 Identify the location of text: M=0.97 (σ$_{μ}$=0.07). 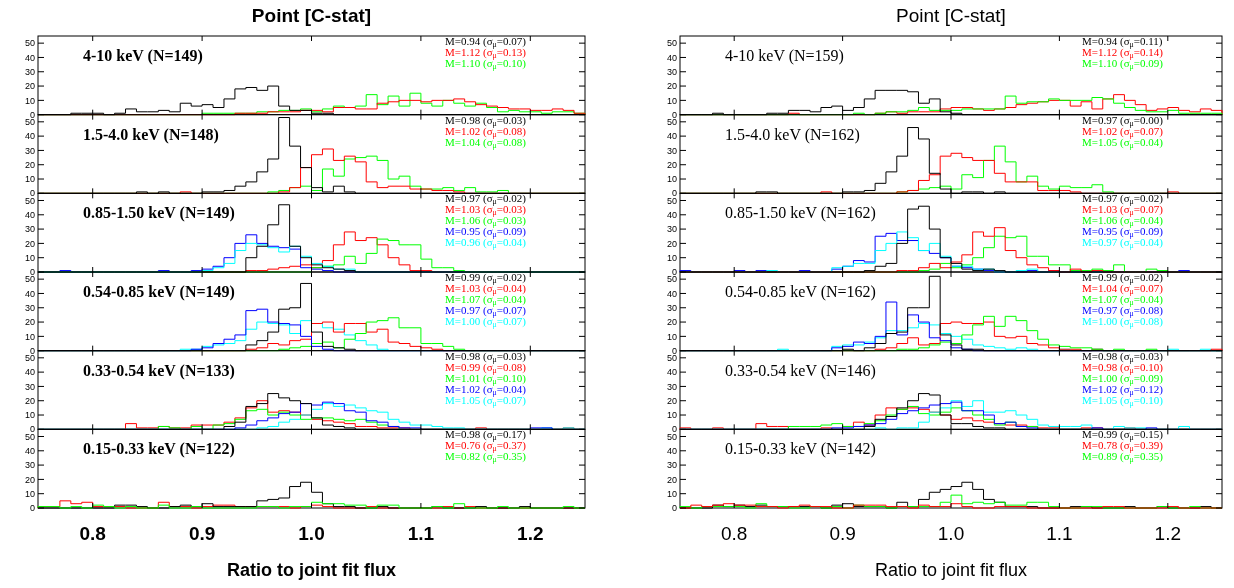
(486, 311).